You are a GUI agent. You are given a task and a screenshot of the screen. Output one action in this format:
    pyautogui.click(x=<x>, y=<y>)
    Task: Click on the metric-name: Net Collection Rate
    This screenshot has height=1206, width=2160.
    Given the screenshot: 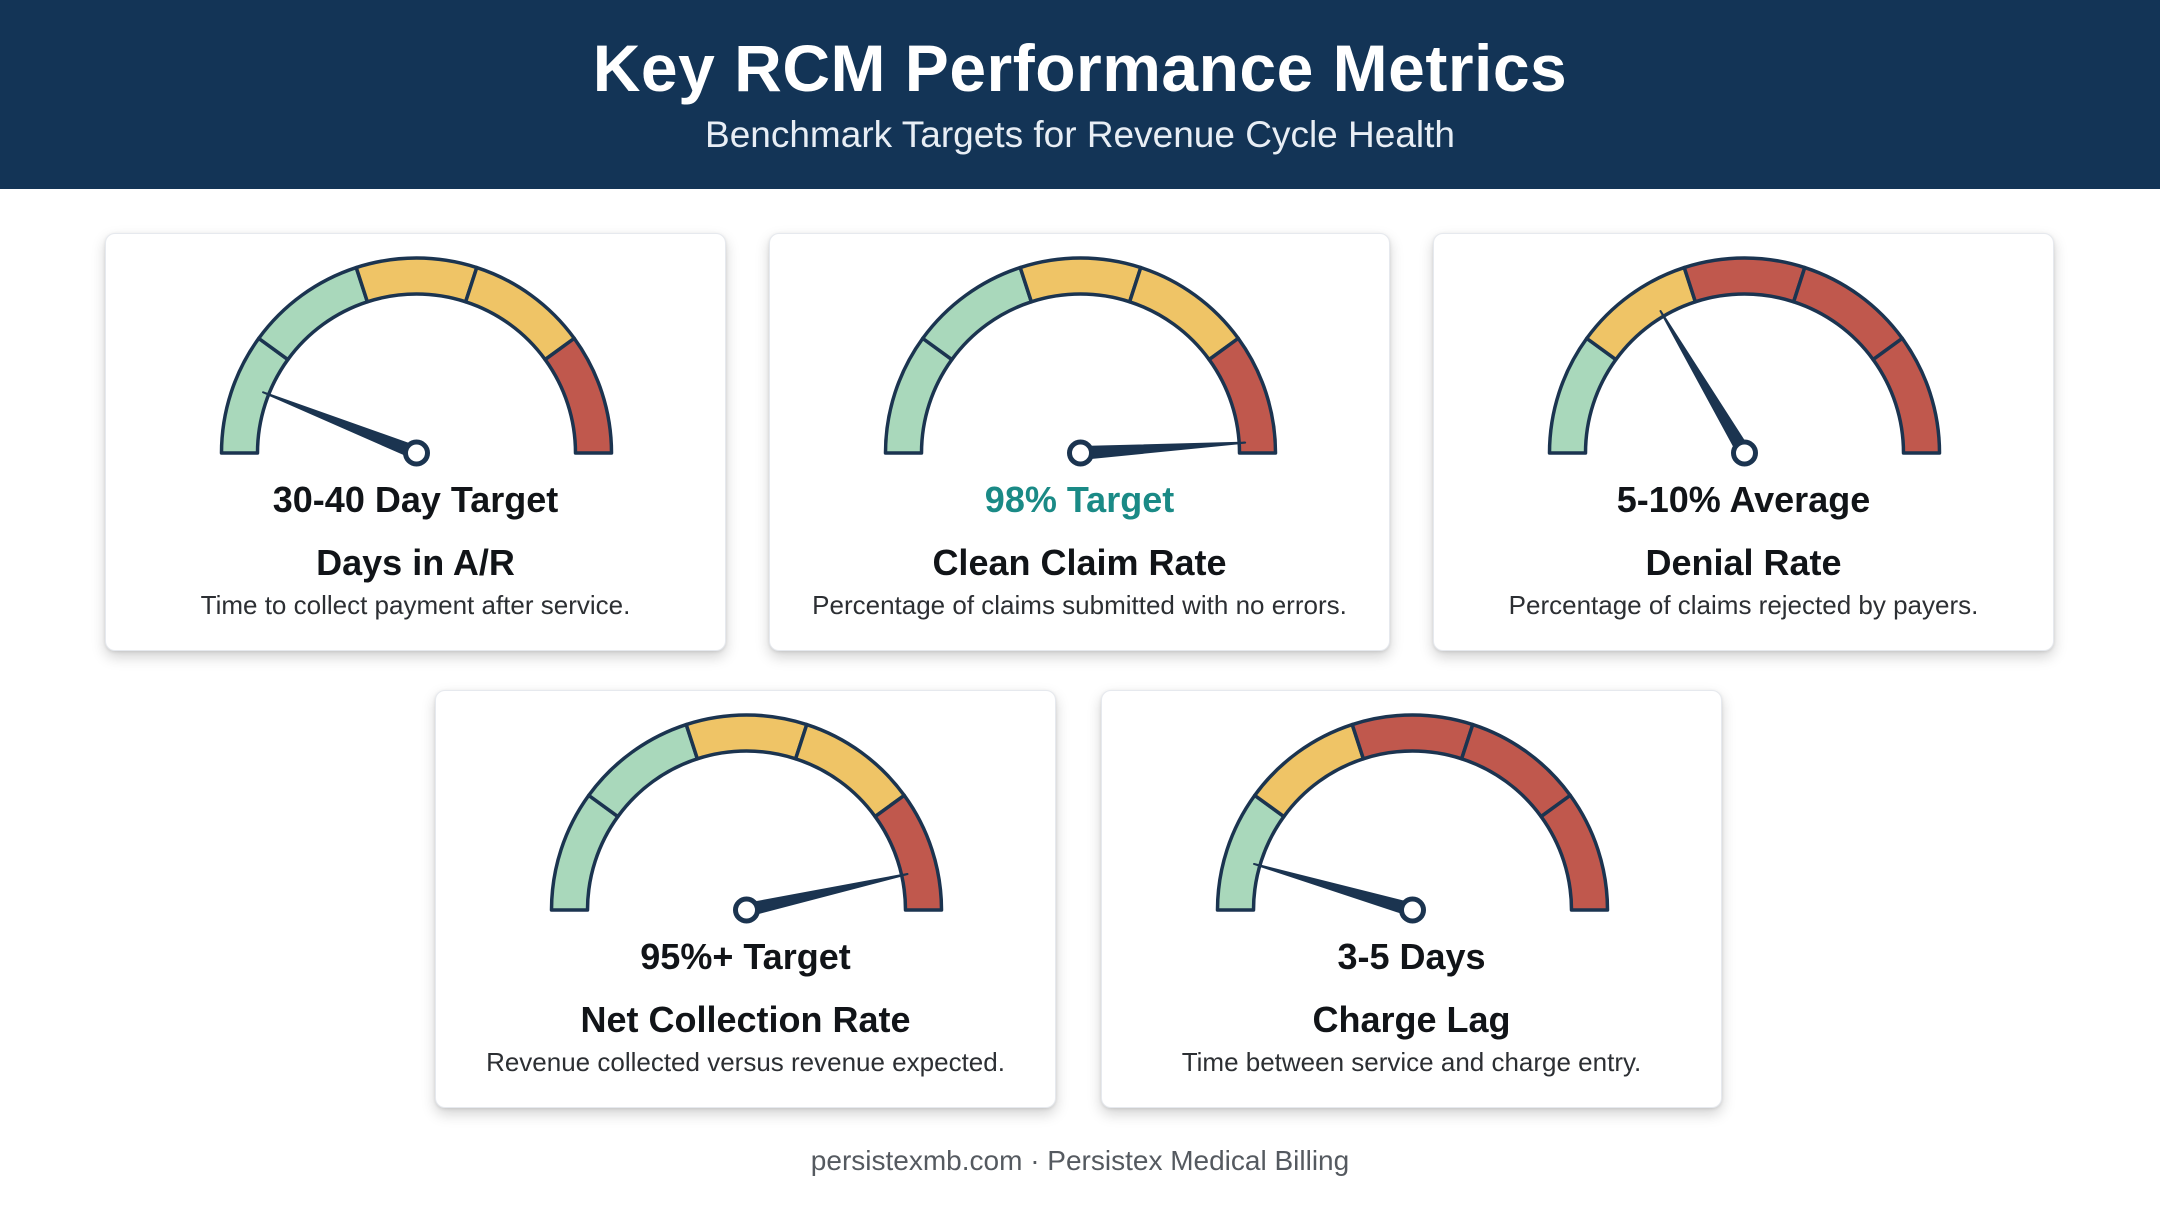 What is the action you would take?
    pyautogui.click(x=745, y=1019)
    